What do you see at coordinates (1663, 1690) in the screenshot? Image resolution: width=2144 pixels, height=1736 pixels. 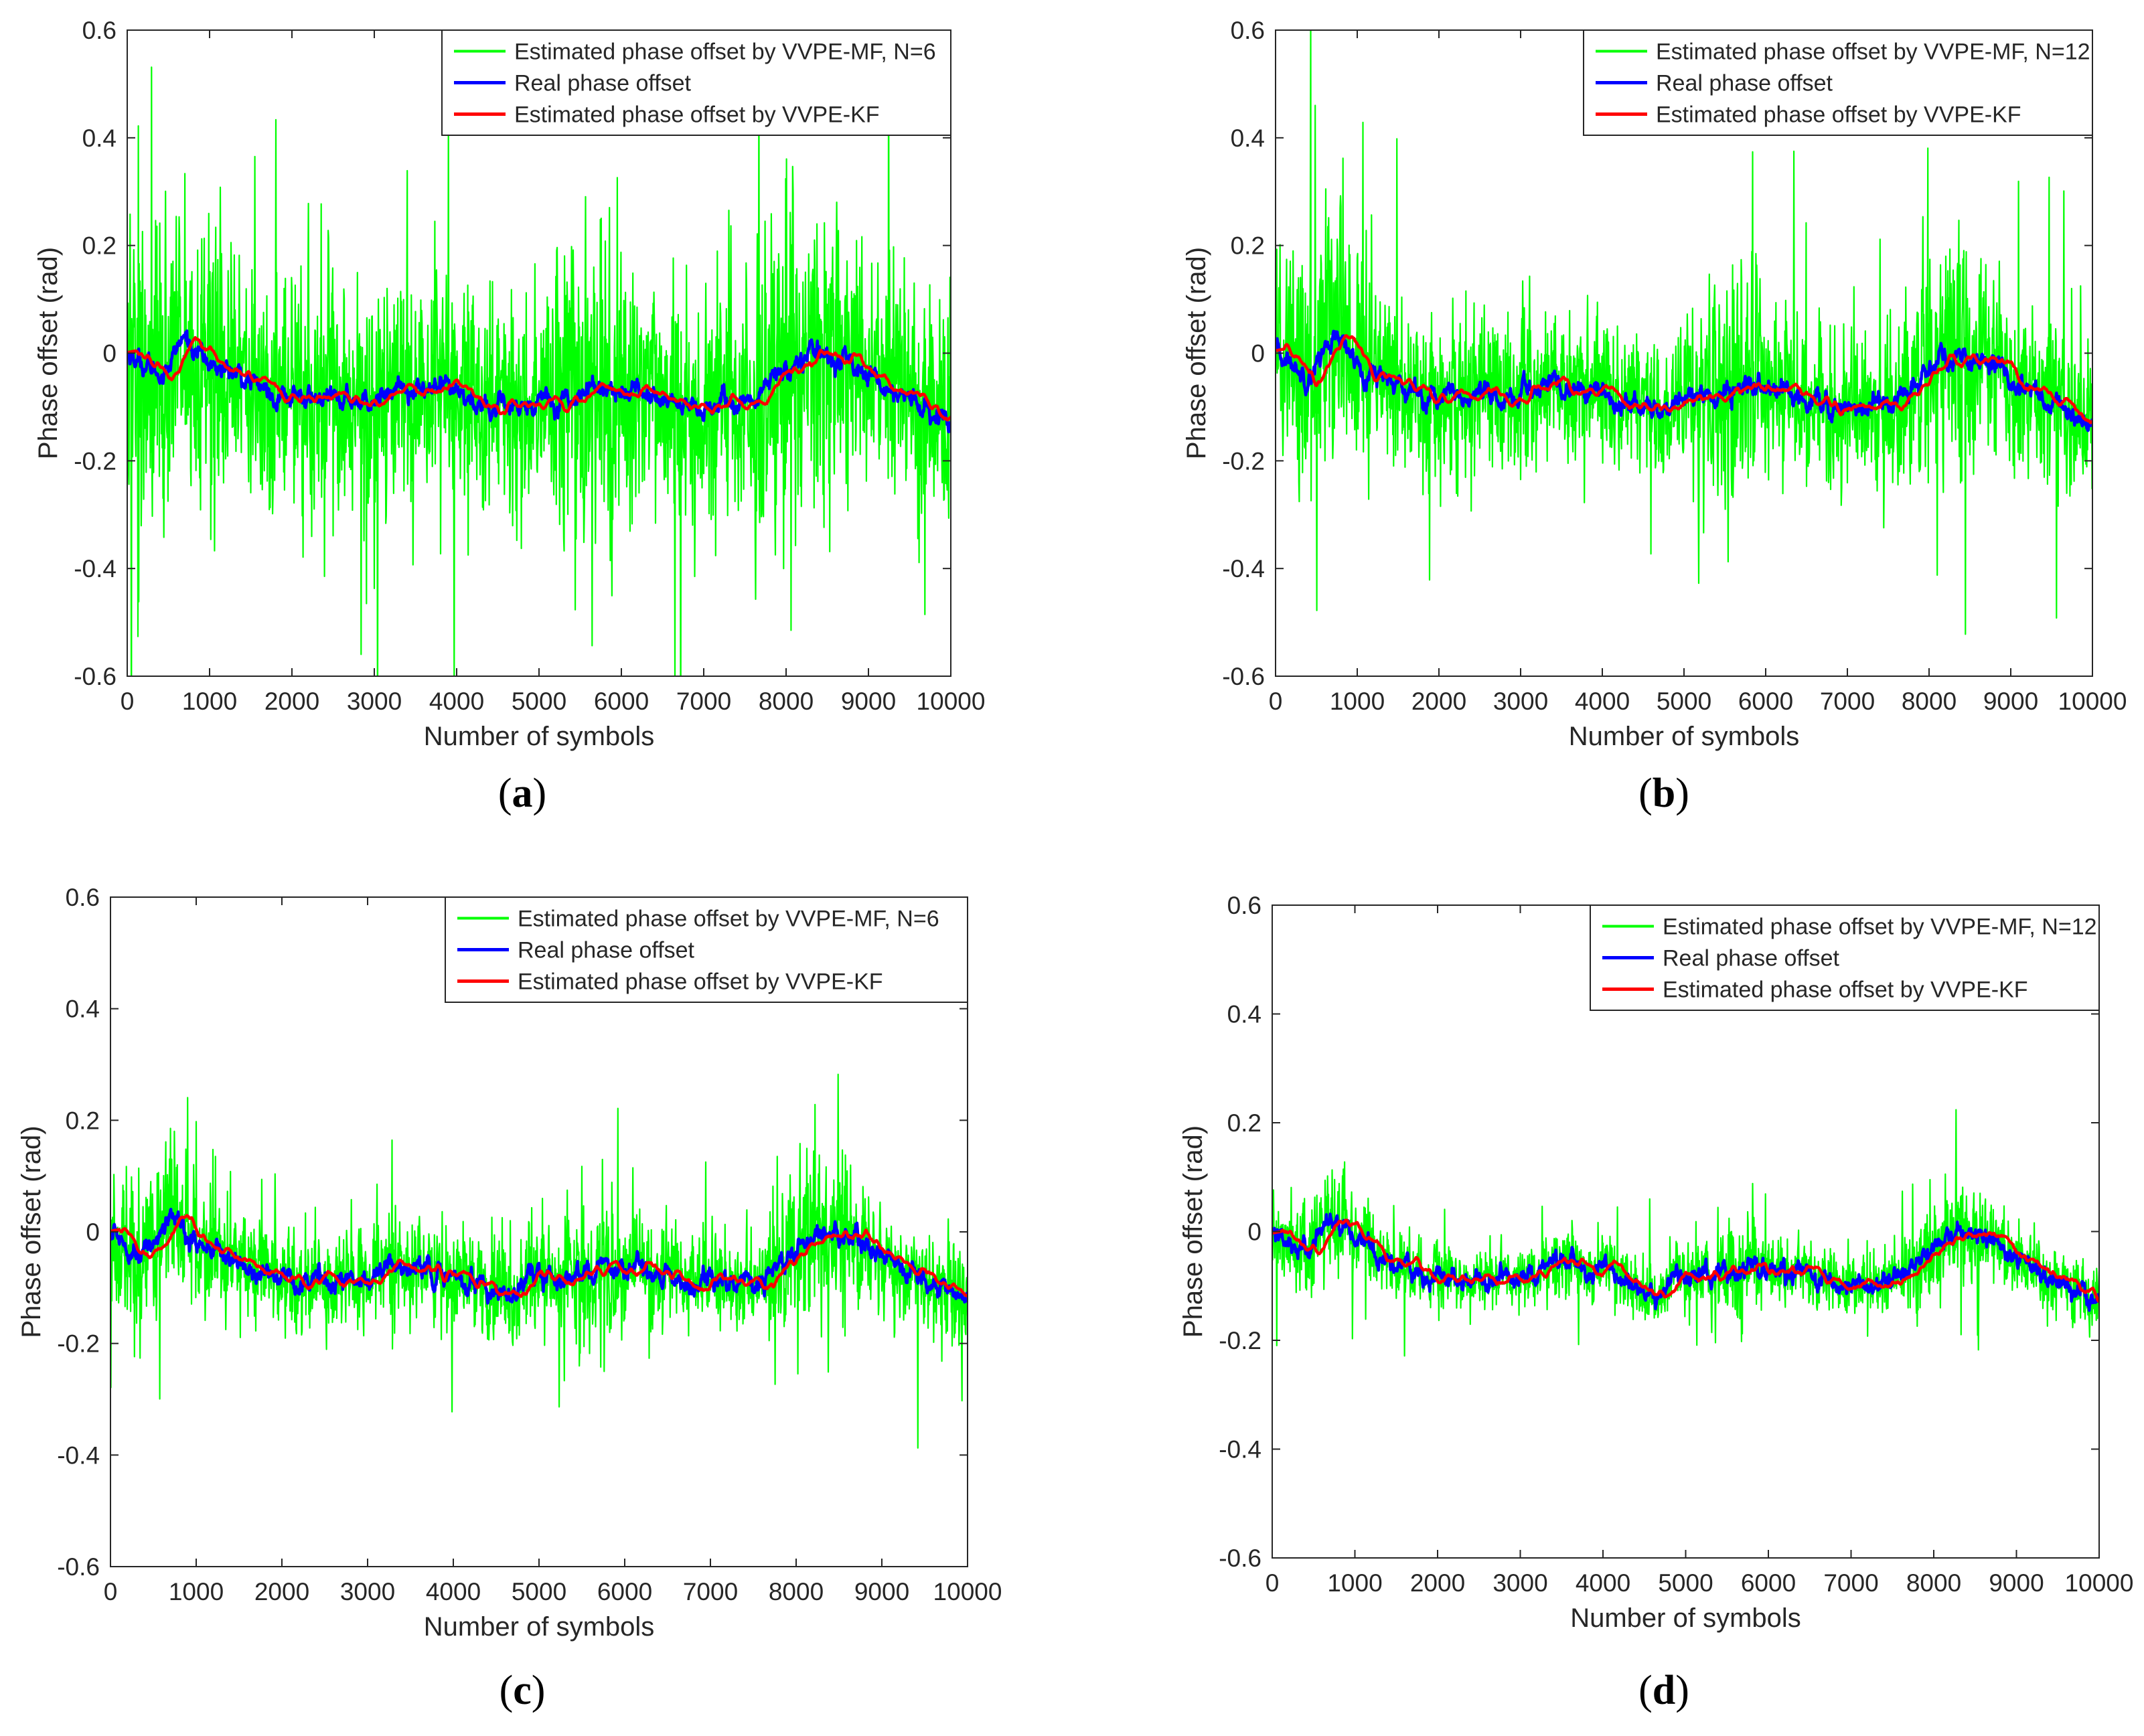 I see `panel-caption: (d)` at bounding box center [1663, 1690].